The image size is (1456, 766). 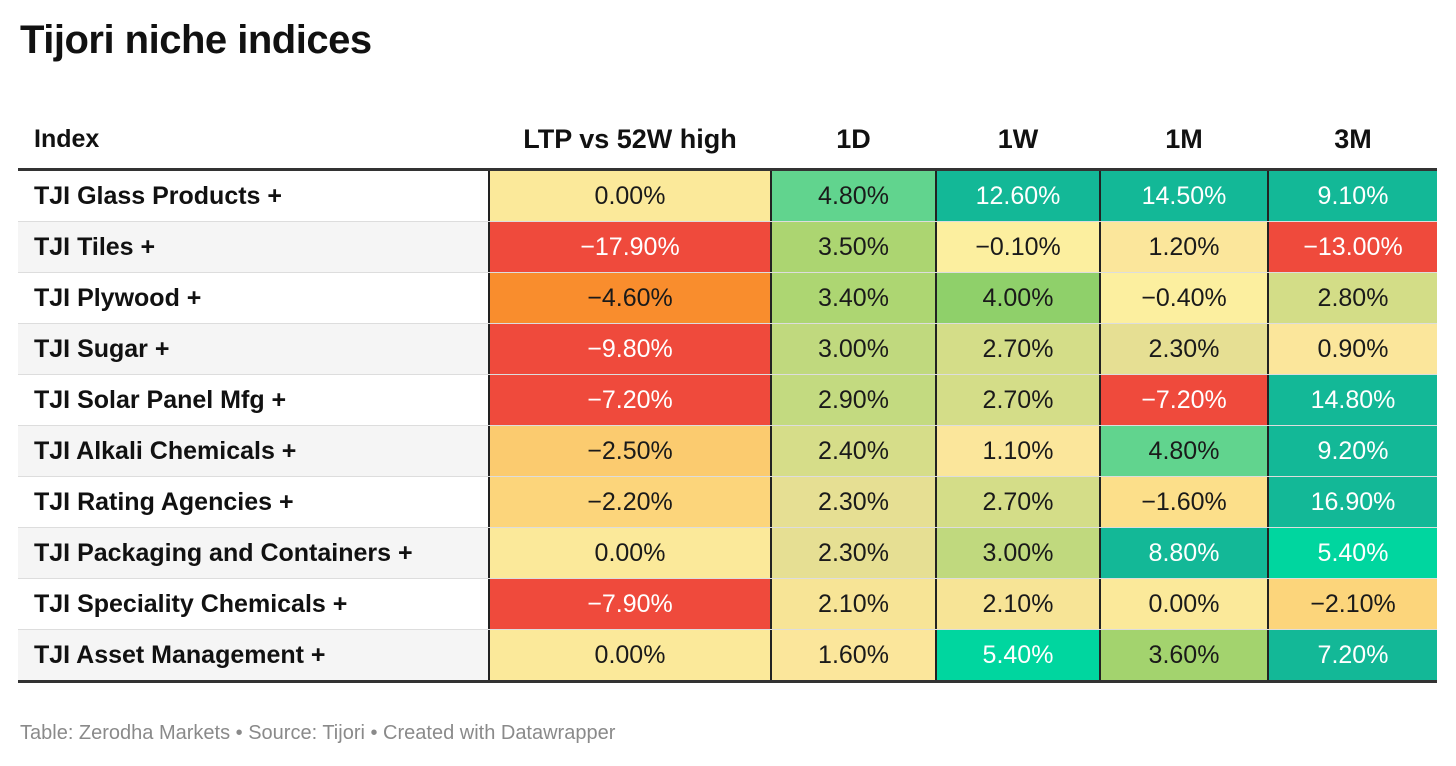 I want to click on header-1d: 1D, so click(x=853, y=138).